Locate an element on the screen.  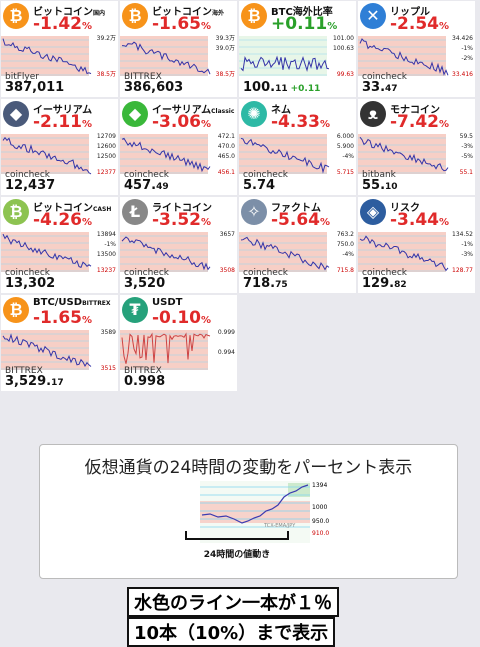
coin-name: ビットコインCASH is located at coordinates (72, 206).